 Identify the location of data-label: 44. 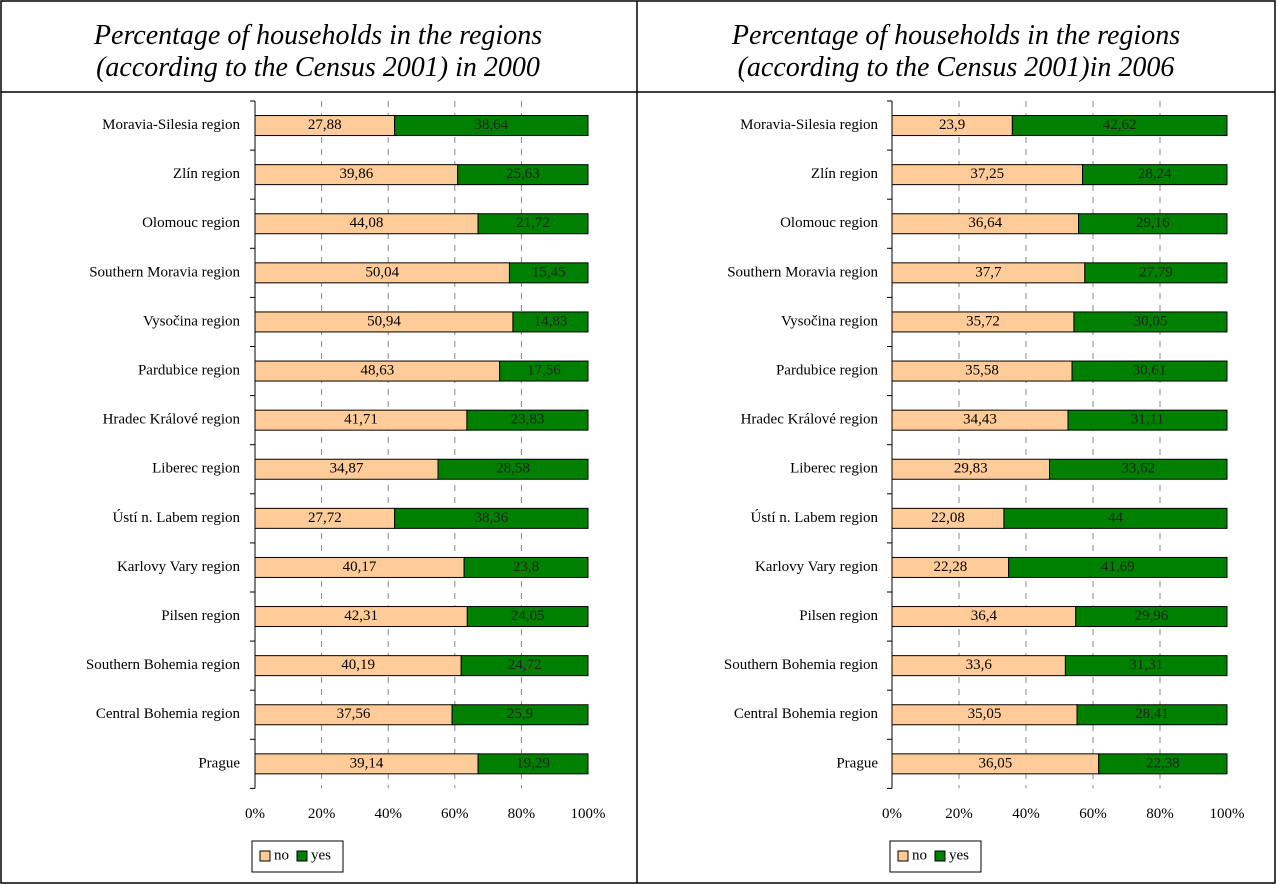
(1116, 518).